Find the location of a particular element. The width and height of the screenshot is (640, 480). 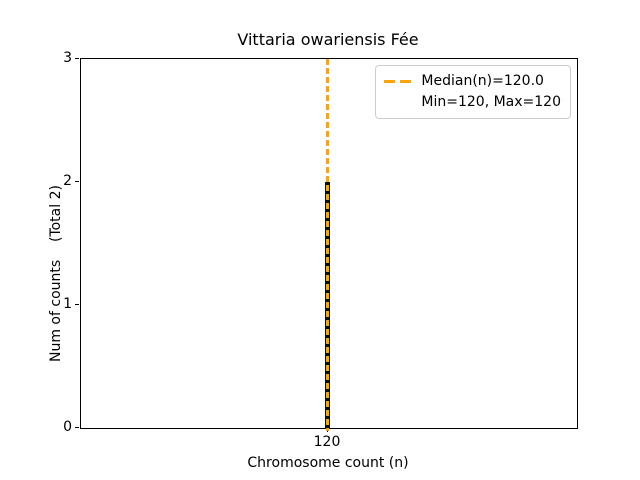

legend-median-label: Median(n)=120.0 is located at coordinates (482, 81).